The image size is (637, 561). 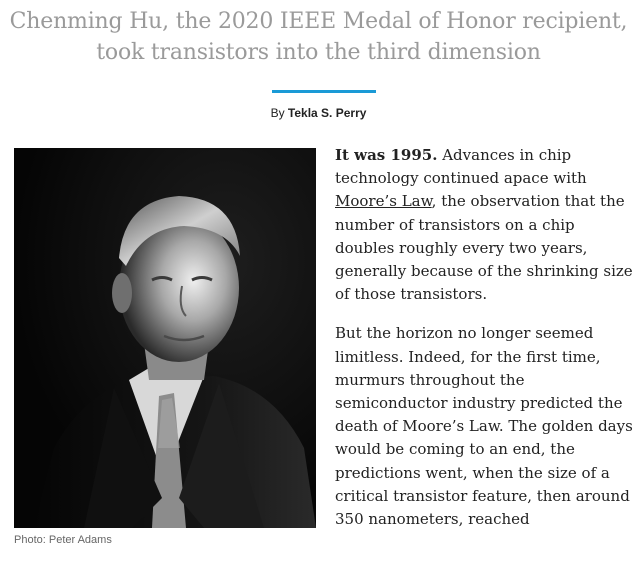 What do you see at coordinates (324, 91) in the screenshot?
I see `accent-rule` at bounding box center [324, 91].